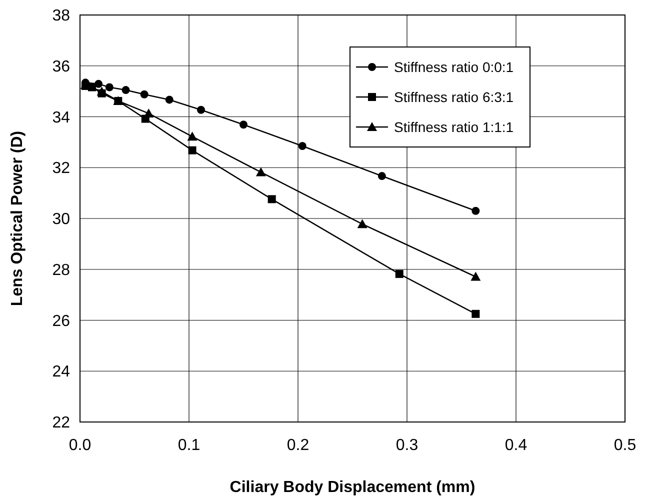  Describe the element at coordinates (61, 270) in the screenshot. I see `y-tick-label: 28` at that location.